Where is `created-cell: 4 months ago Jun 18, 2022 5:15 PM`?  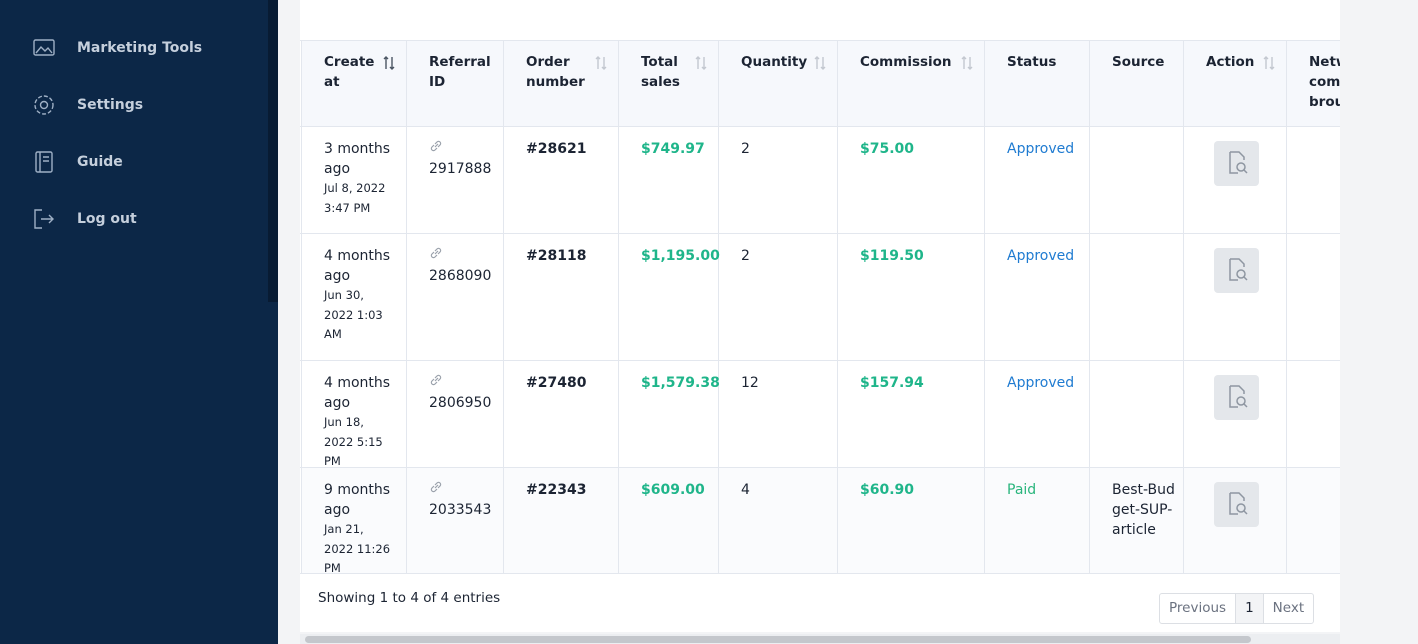 created-cell: 4 months ago Jun 18, 2022 5:15 PM is located at coordinates (353, 422).